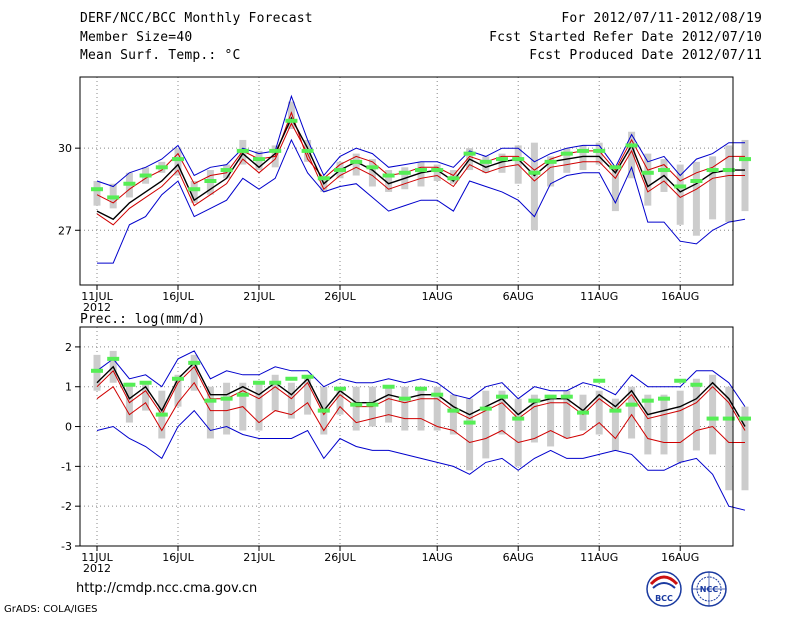  Describe the element at coordinates (518, 557) in the screenshot. I see `prec-xtick-label: 6AUG` at that location.